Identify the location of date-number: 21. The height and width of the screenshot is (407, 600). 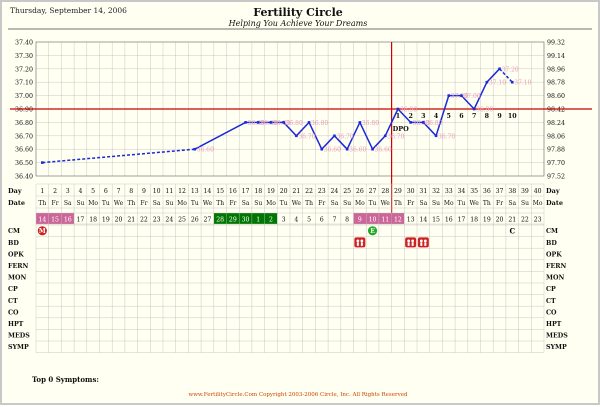
(512, 220).